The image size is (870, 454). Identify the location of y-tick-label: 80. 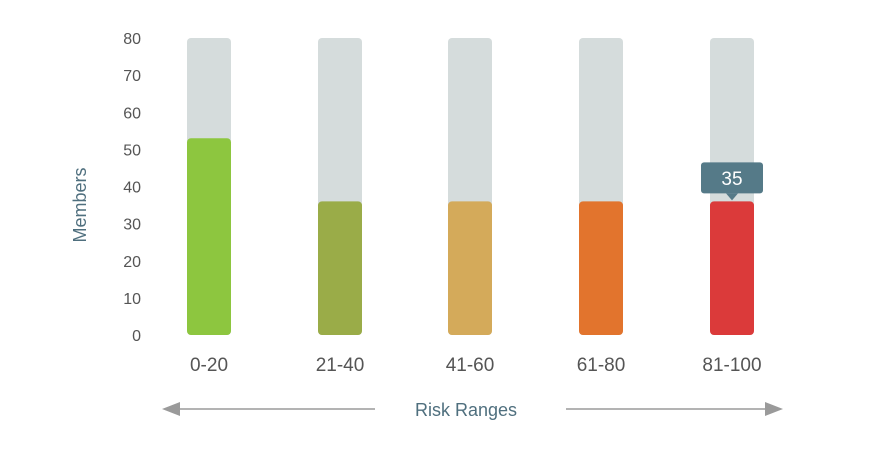
(132, 39).